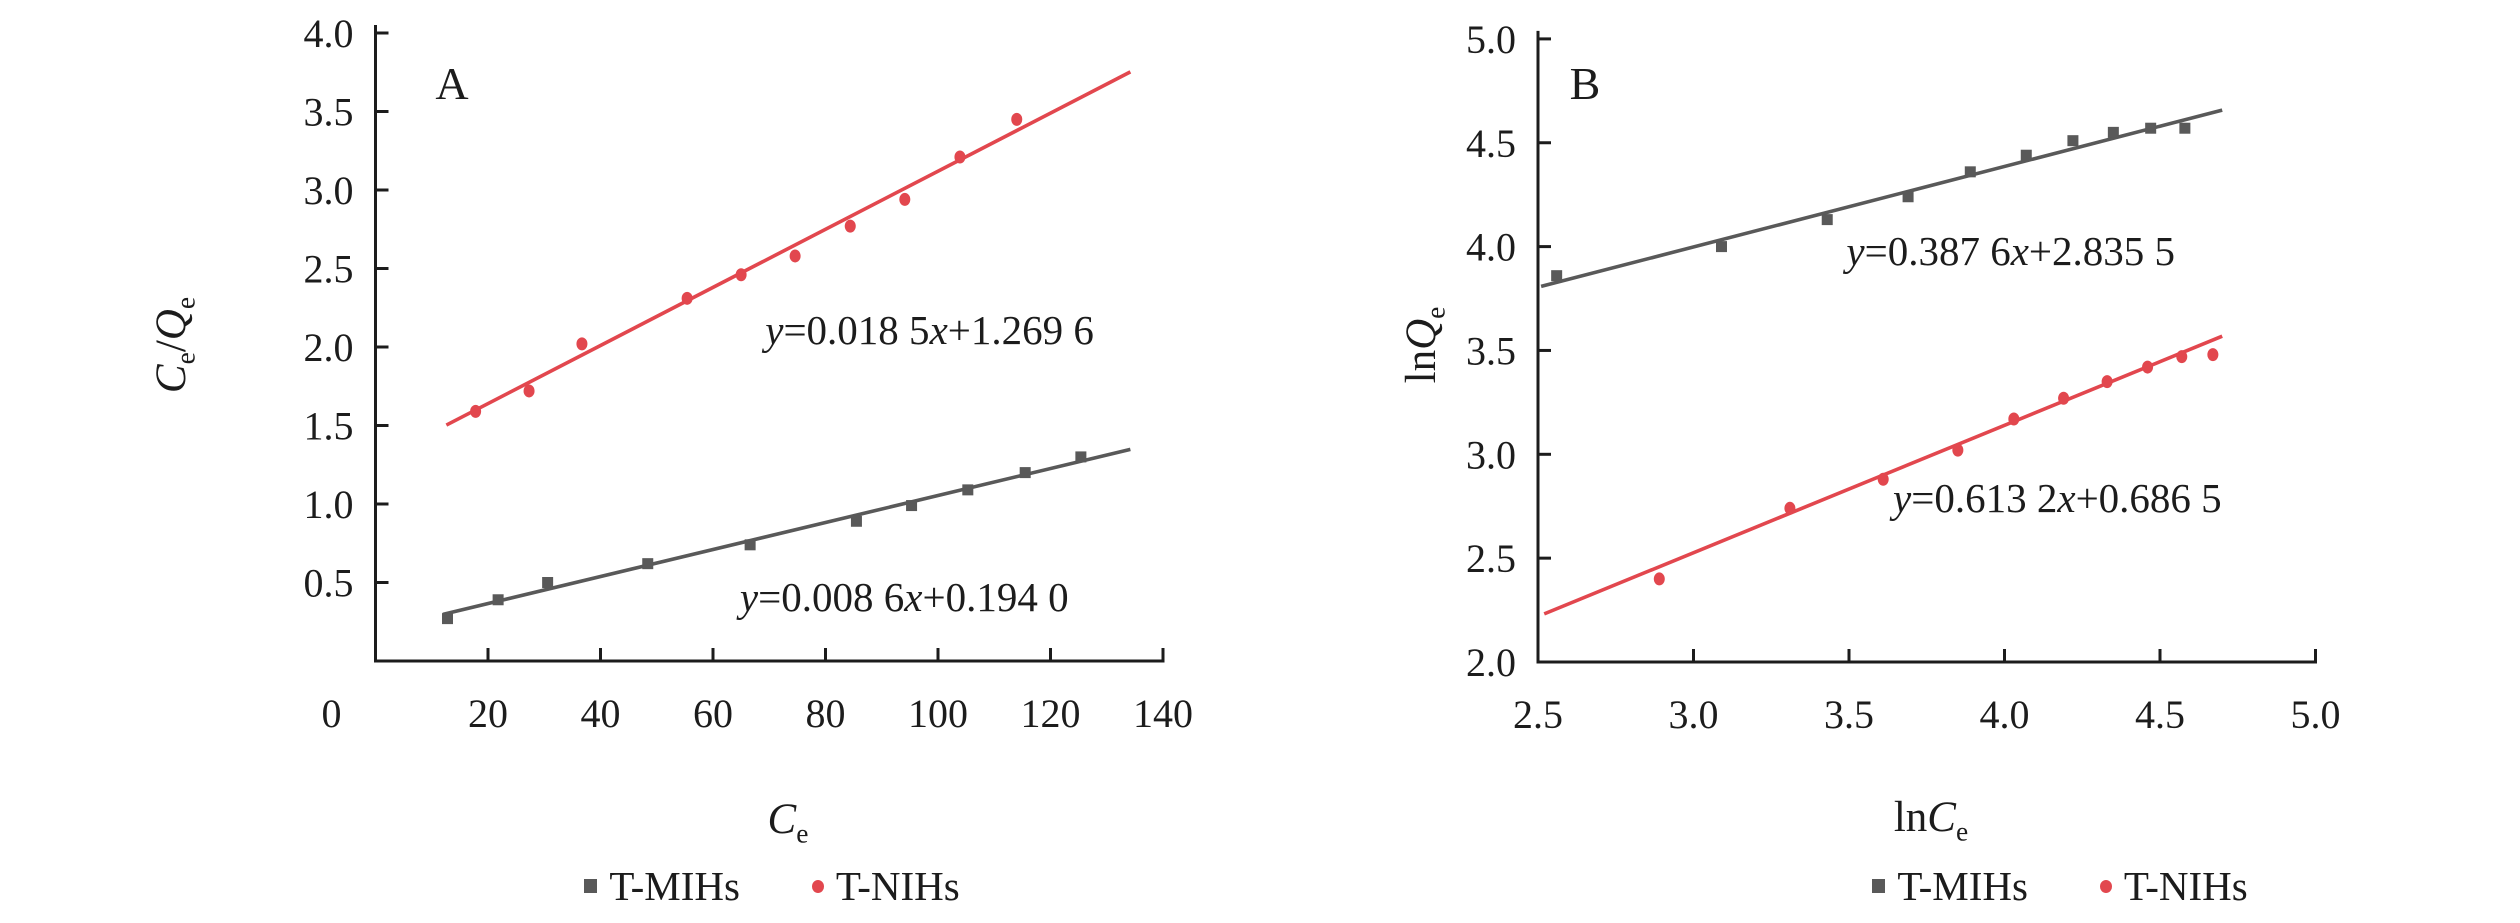 Image resolution: width=2520 pixels, height=923 pixels. Describe the element at coordinates (1051, 713) in the screenshot. I see `x-tick-label: 120` at that location.